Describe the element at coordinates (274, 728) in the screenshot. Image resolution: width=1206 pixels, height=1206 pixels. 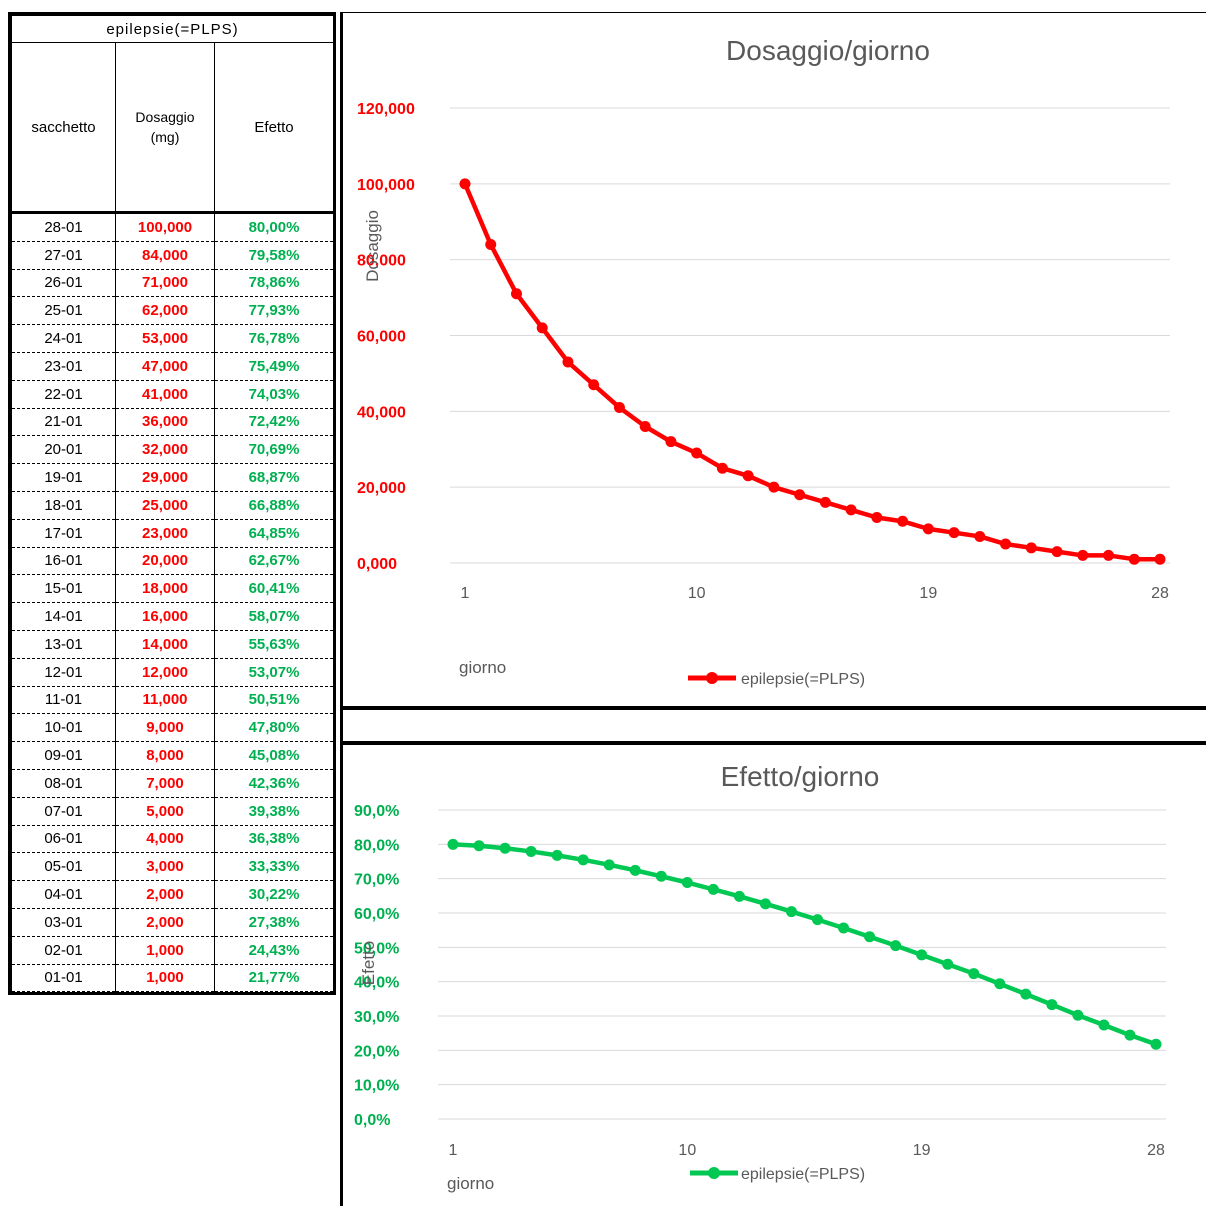
I see `effect-cell: 47,80%` at that location.